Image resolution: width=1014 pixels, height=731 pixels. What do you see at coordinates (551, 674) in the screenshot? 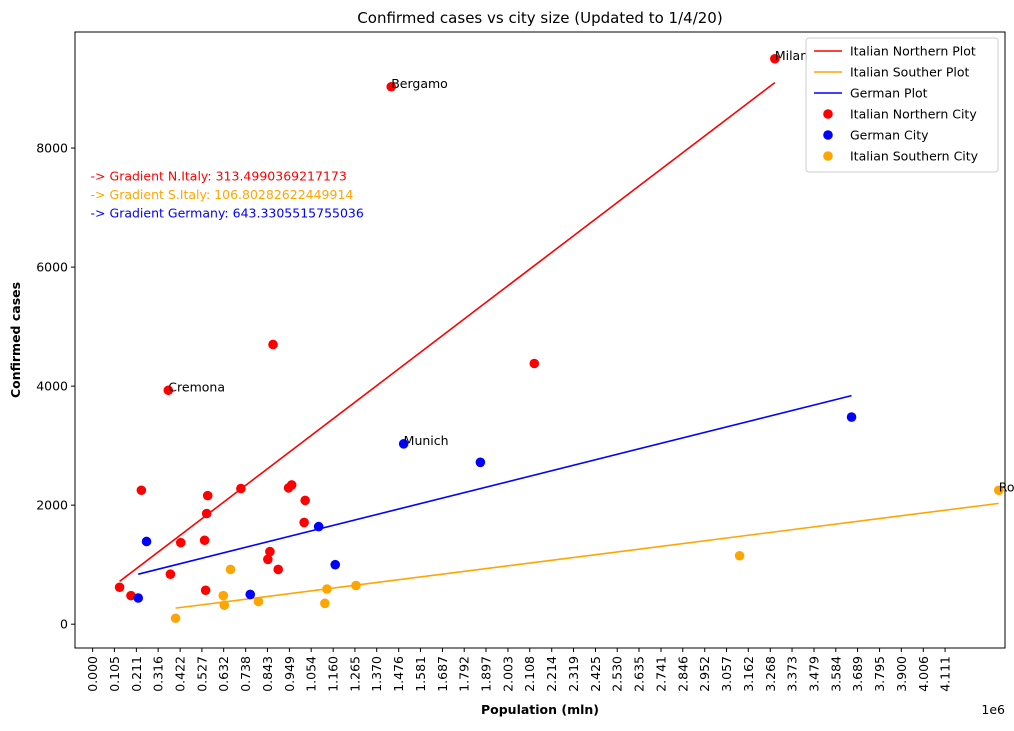
I see `x-tick-label: 2.214` at bounding box center [551, 674].